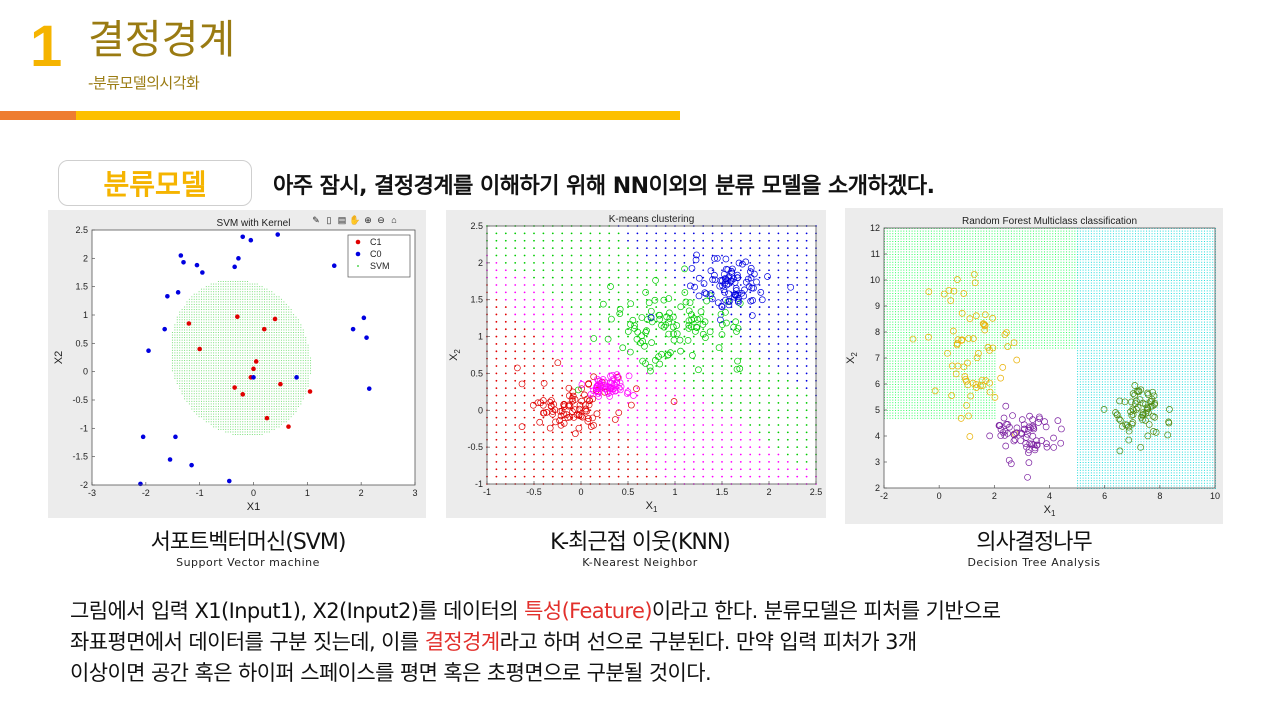 This screenshot has height=720, width=1280. I want to click on svm-legend-label: C1, so click(376, 242).